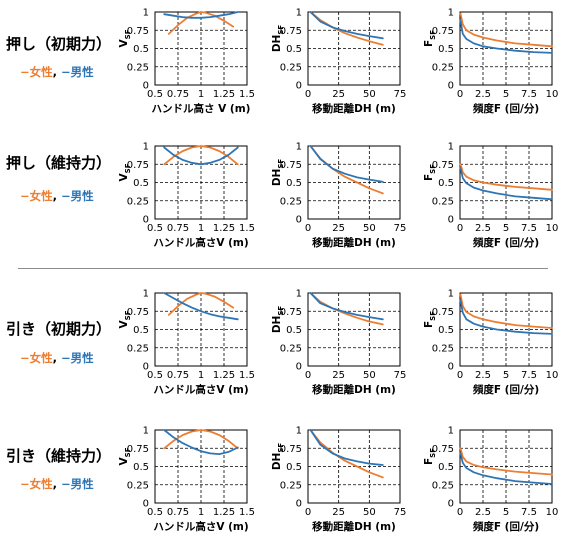 Image resolution: width=567 pixels, height=546 pixels. I want to click on section-divider, so click(283, 268).